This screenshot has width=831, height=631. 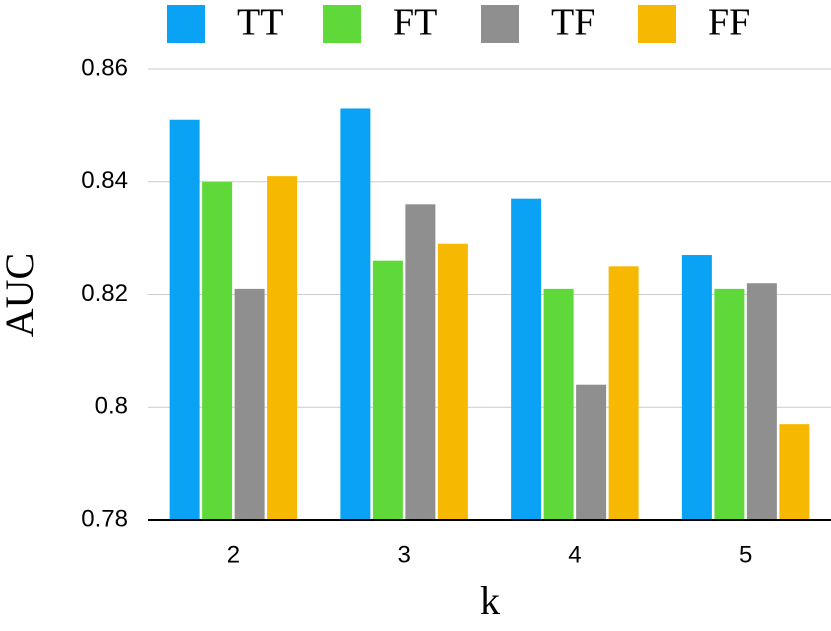 I want to click on y-tick-label: 0.8, so click(x=111, y=406).